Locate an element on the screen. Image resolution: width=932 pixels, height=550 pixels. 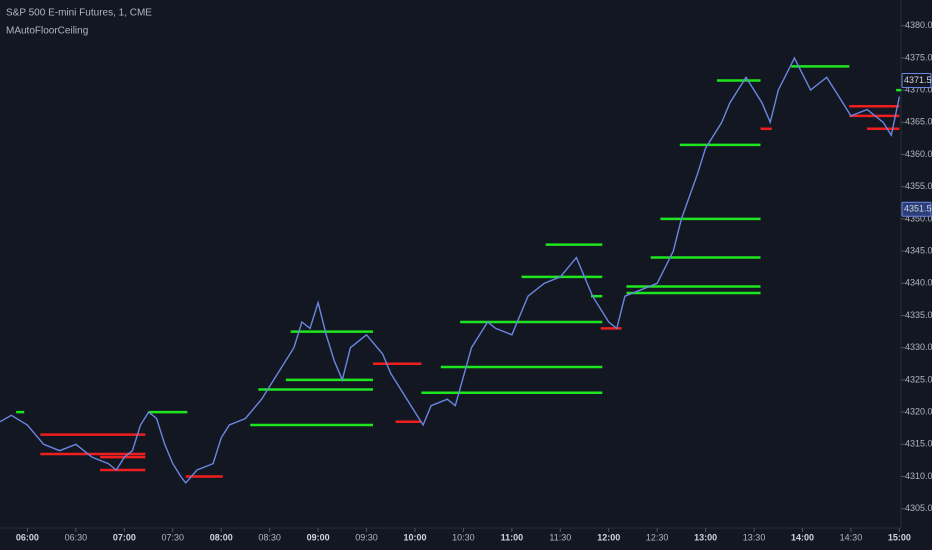
y-tick-label: 4320.00 is located at coordinates (918, 411).